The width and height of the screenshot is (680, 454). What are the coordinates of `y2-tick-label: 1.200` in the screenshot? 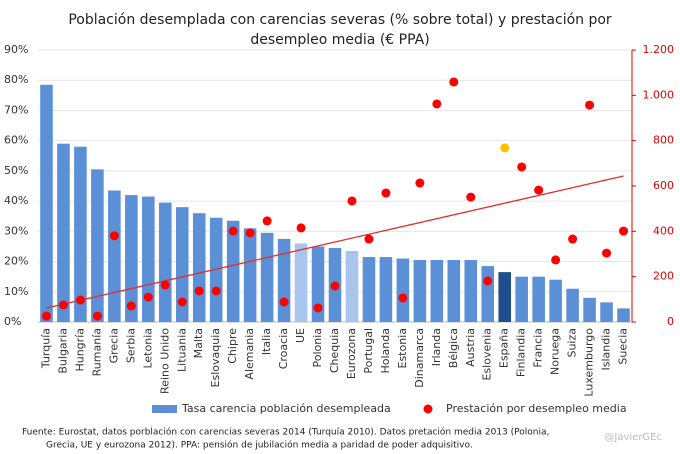 It's located at (659, 49).